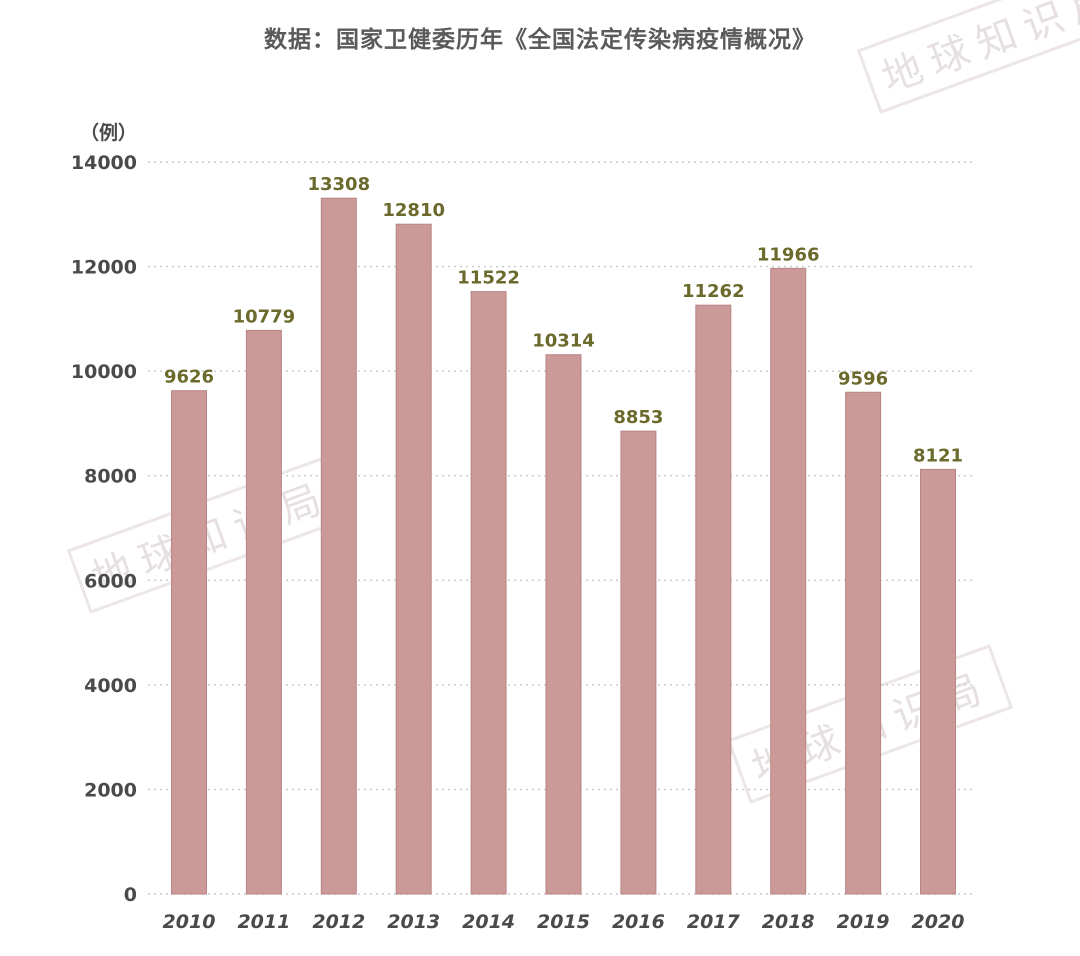 The image size is (1080, 956). What do you see at coordinates (110, 581) in the screenshot?
I see `y-tick-label: 6000` at bounding box center [110, 581].